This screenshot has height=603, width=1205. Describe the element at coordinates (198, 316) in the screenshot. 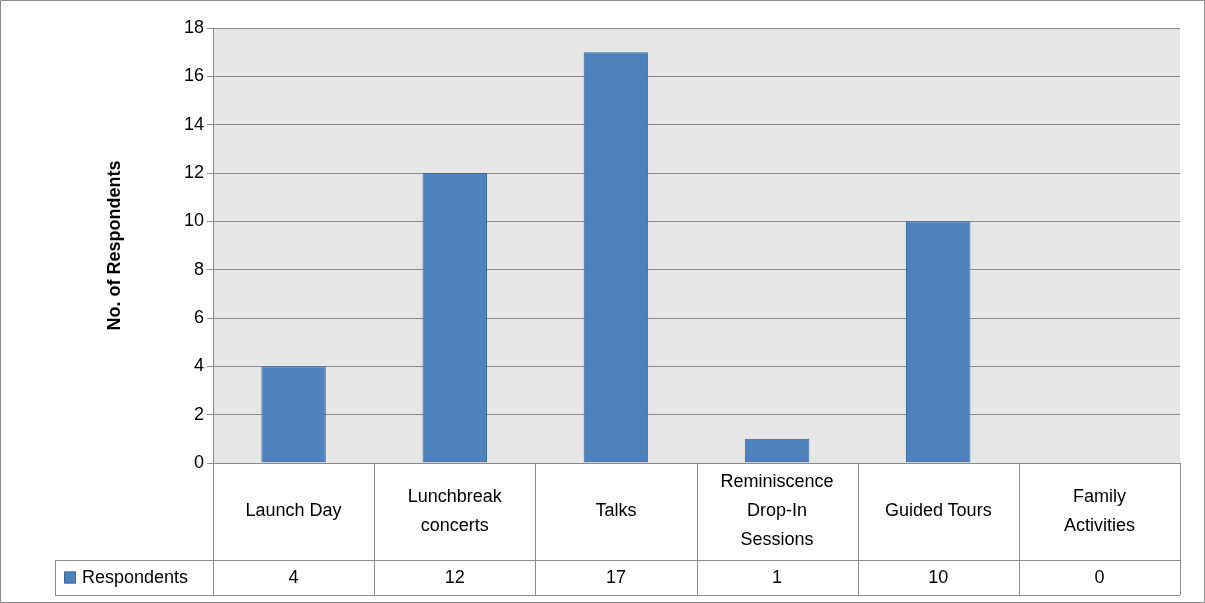

I see `y-tick-label: 6` at that location.